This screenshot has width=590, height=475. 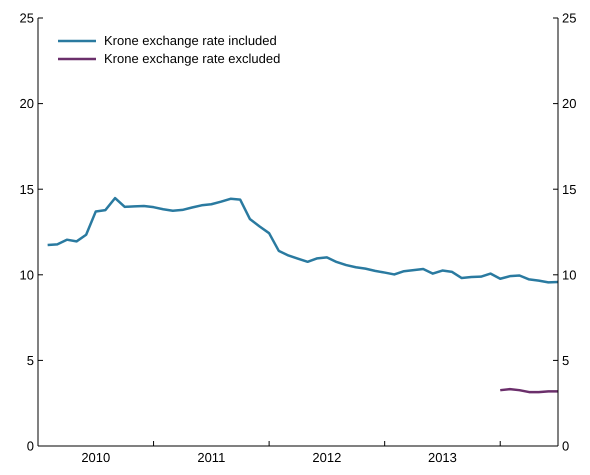 I want to click on y-tick-label: 20, so click(x=27, y=104).